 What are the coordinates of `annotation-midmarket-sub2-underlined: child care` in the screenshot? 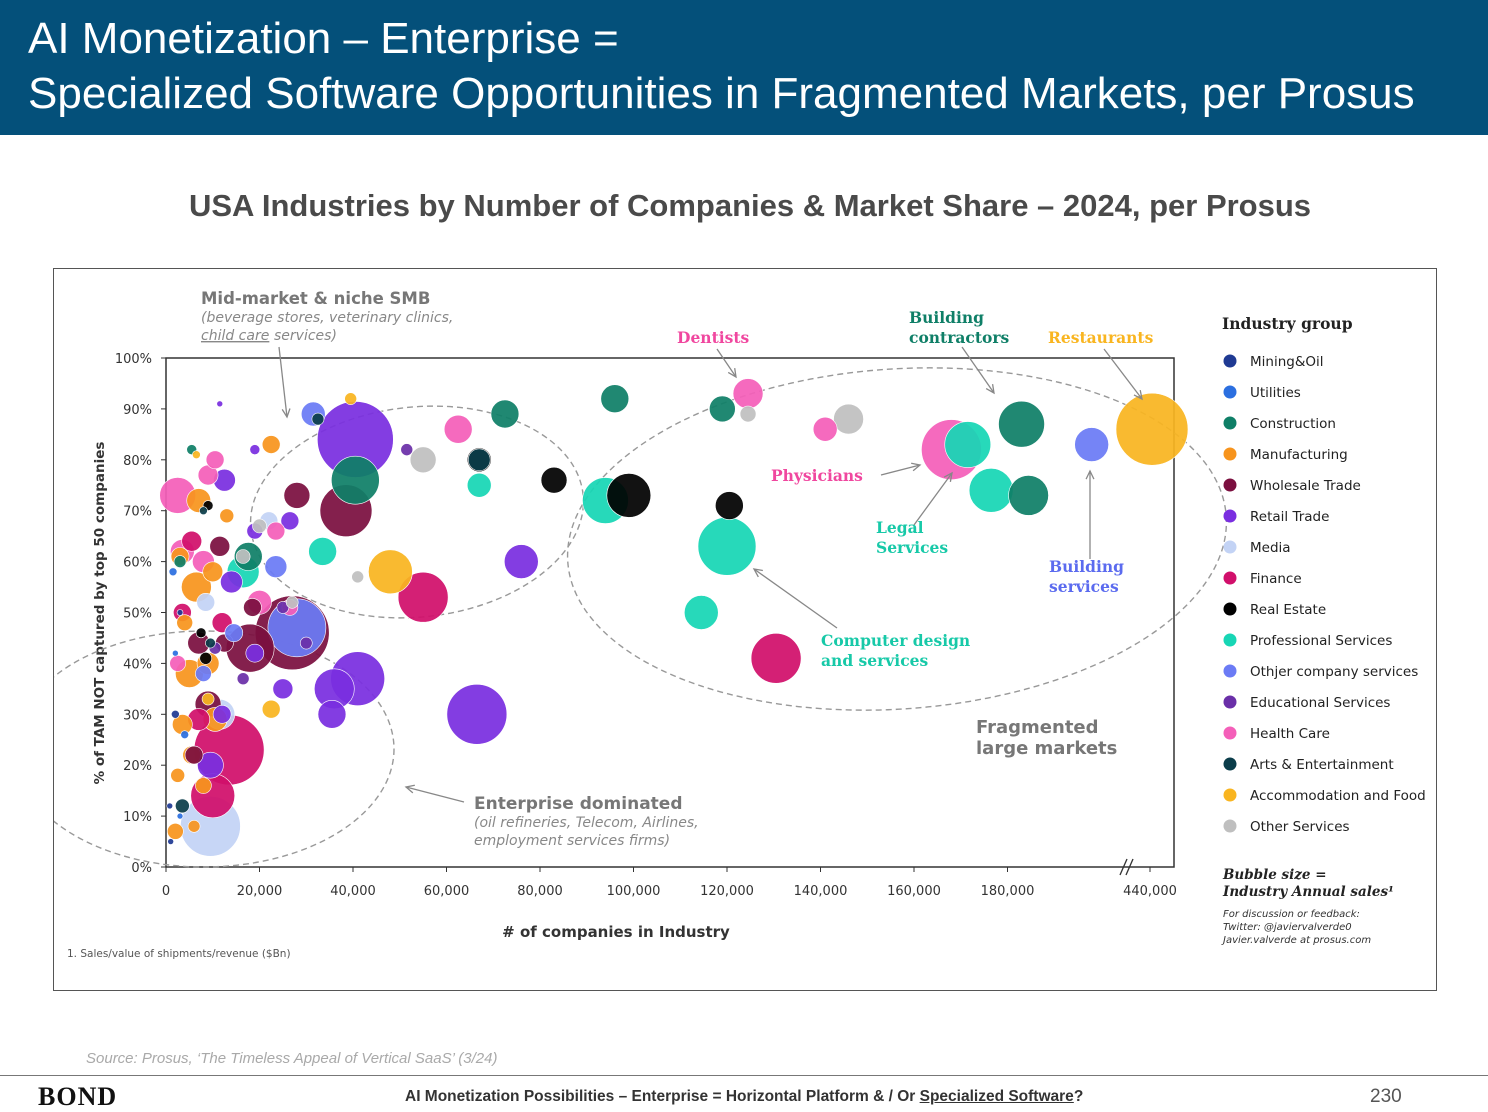 It's located at (235, 336).